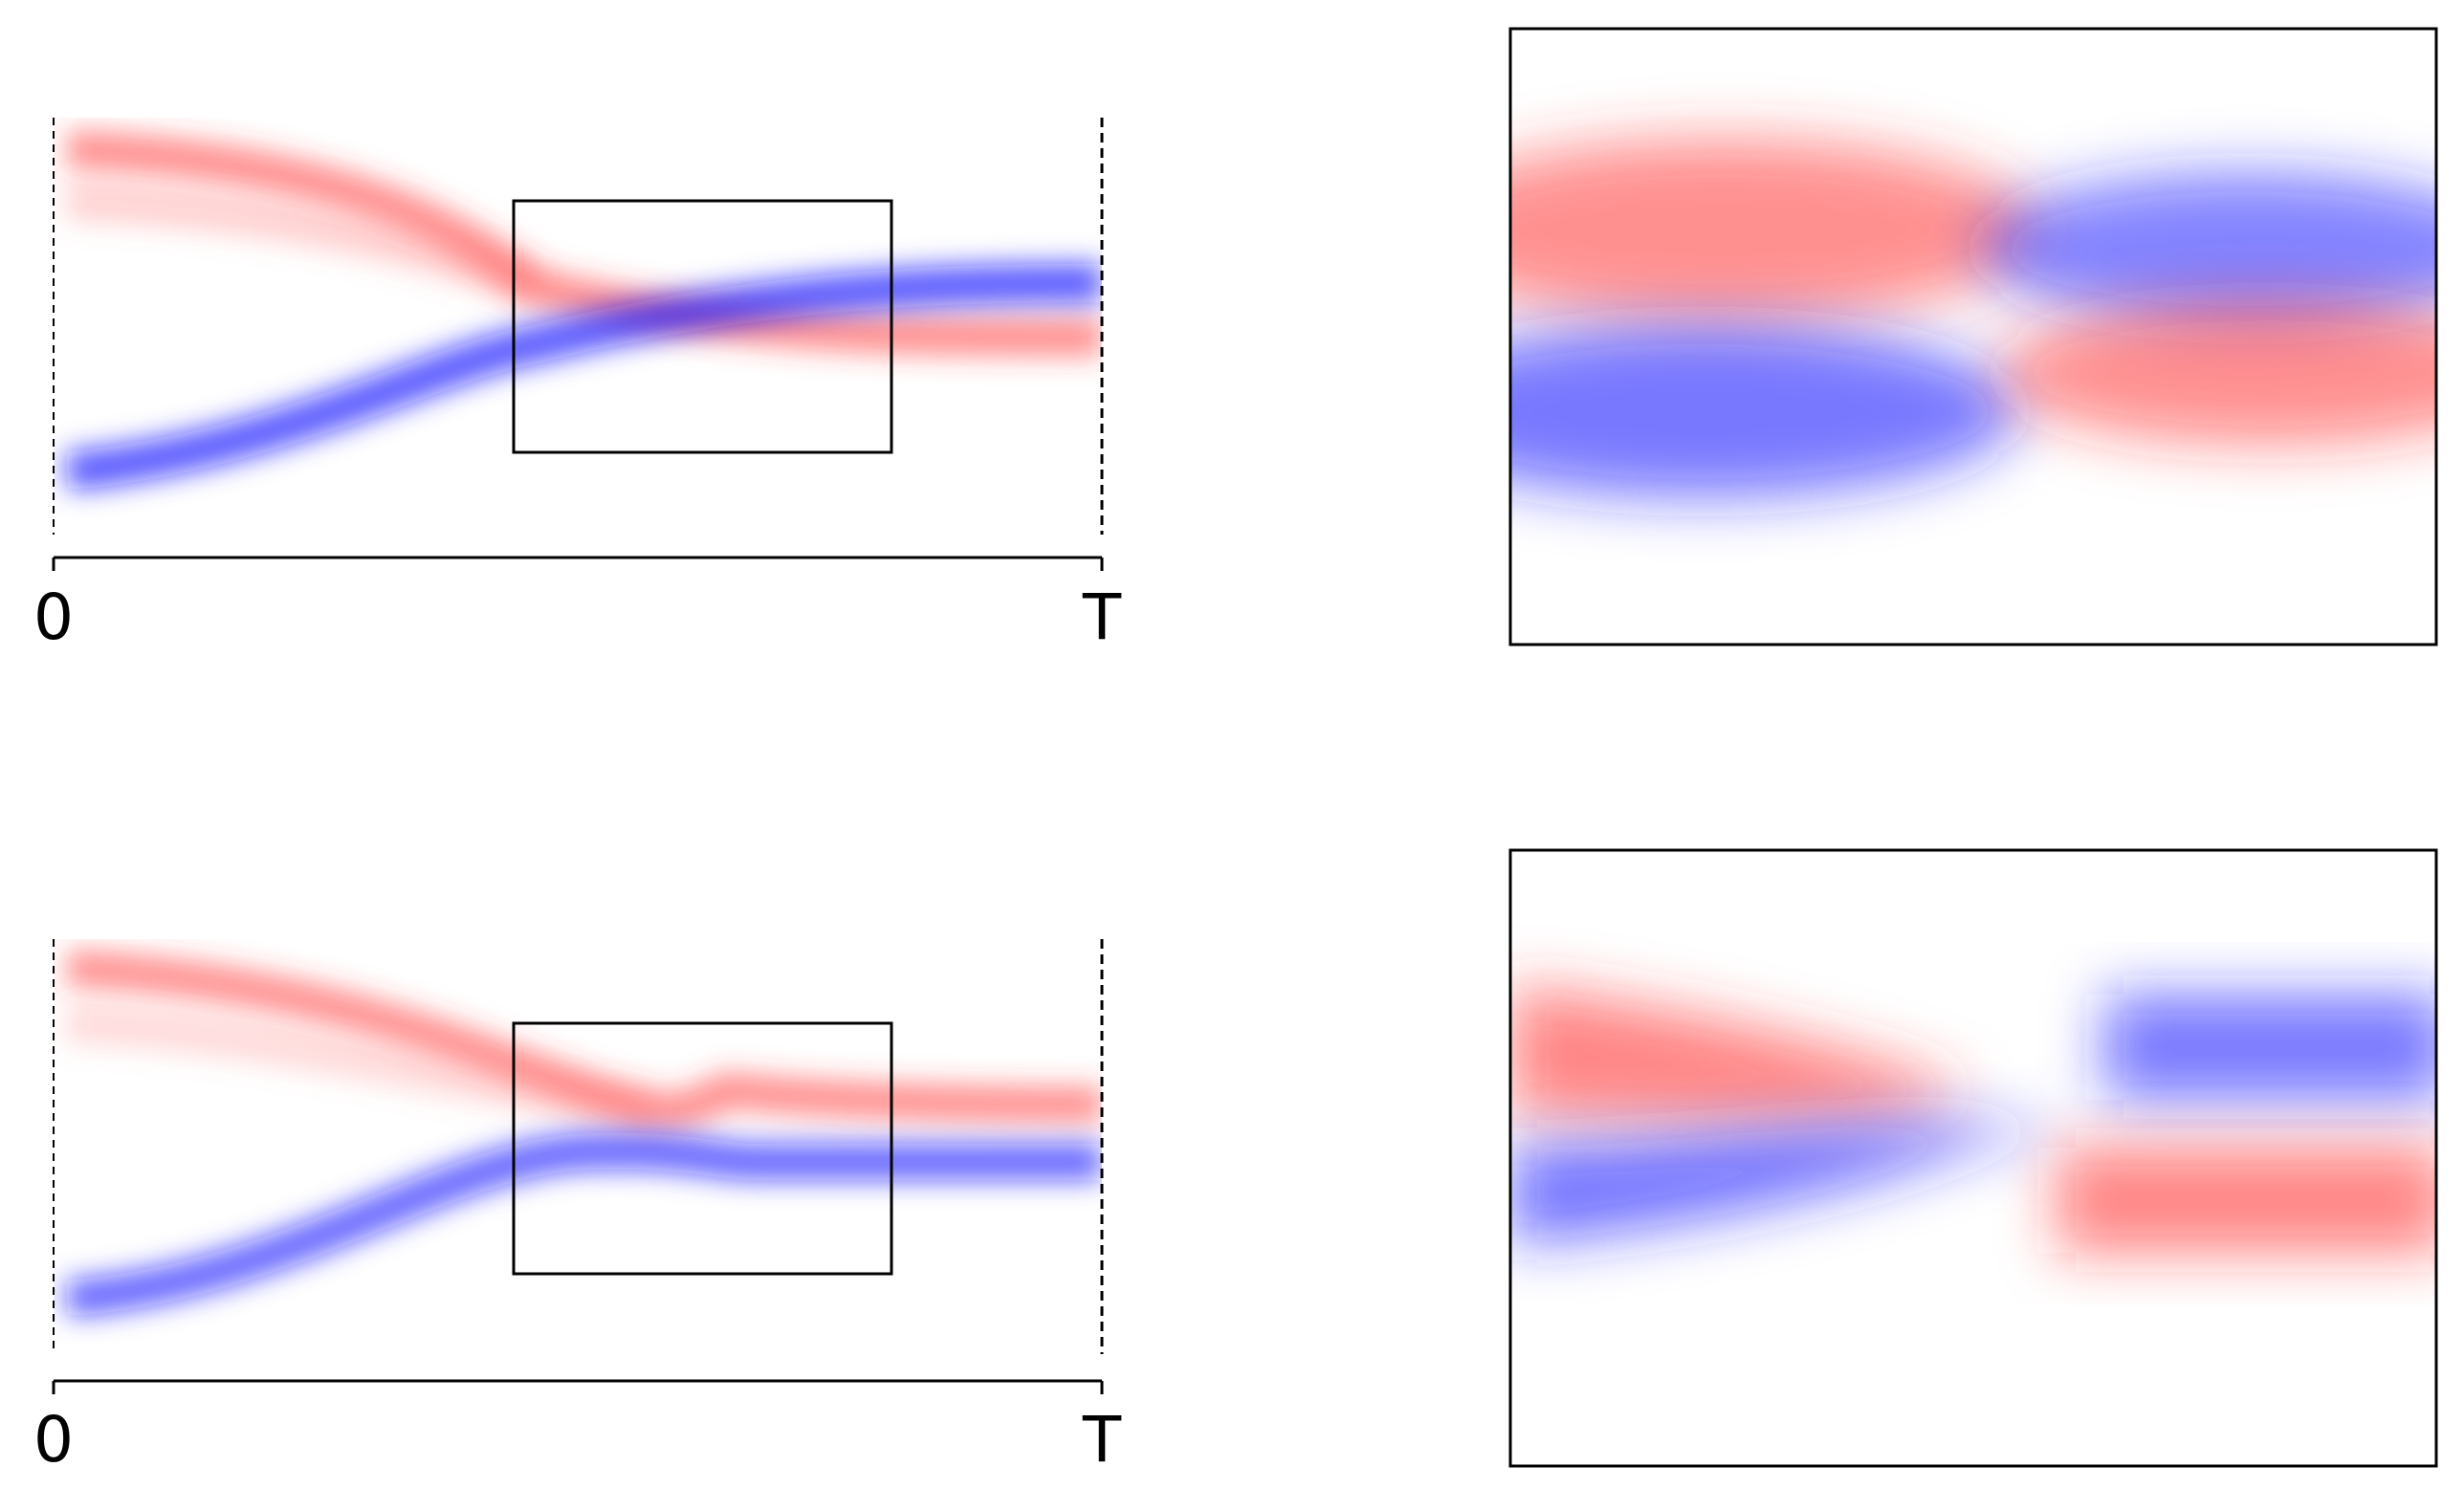 The image size is (2464, 1510). Describe the element at coordinates (1973, 1119) in the screenshot. I see `zoom-bottom` at that location.